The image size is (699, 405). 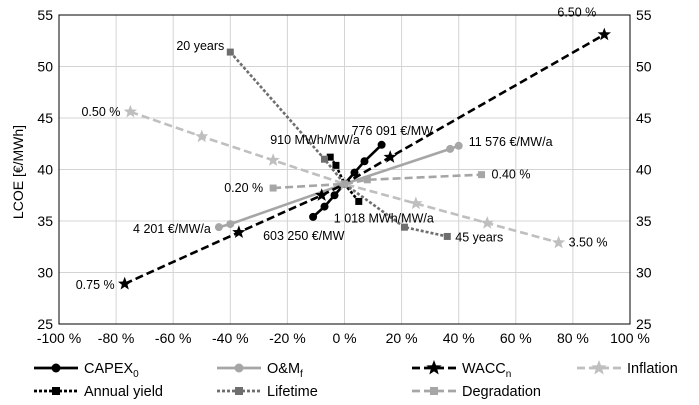 I want to click on y-tick-label-left: 35, so click(x=45, y=221).